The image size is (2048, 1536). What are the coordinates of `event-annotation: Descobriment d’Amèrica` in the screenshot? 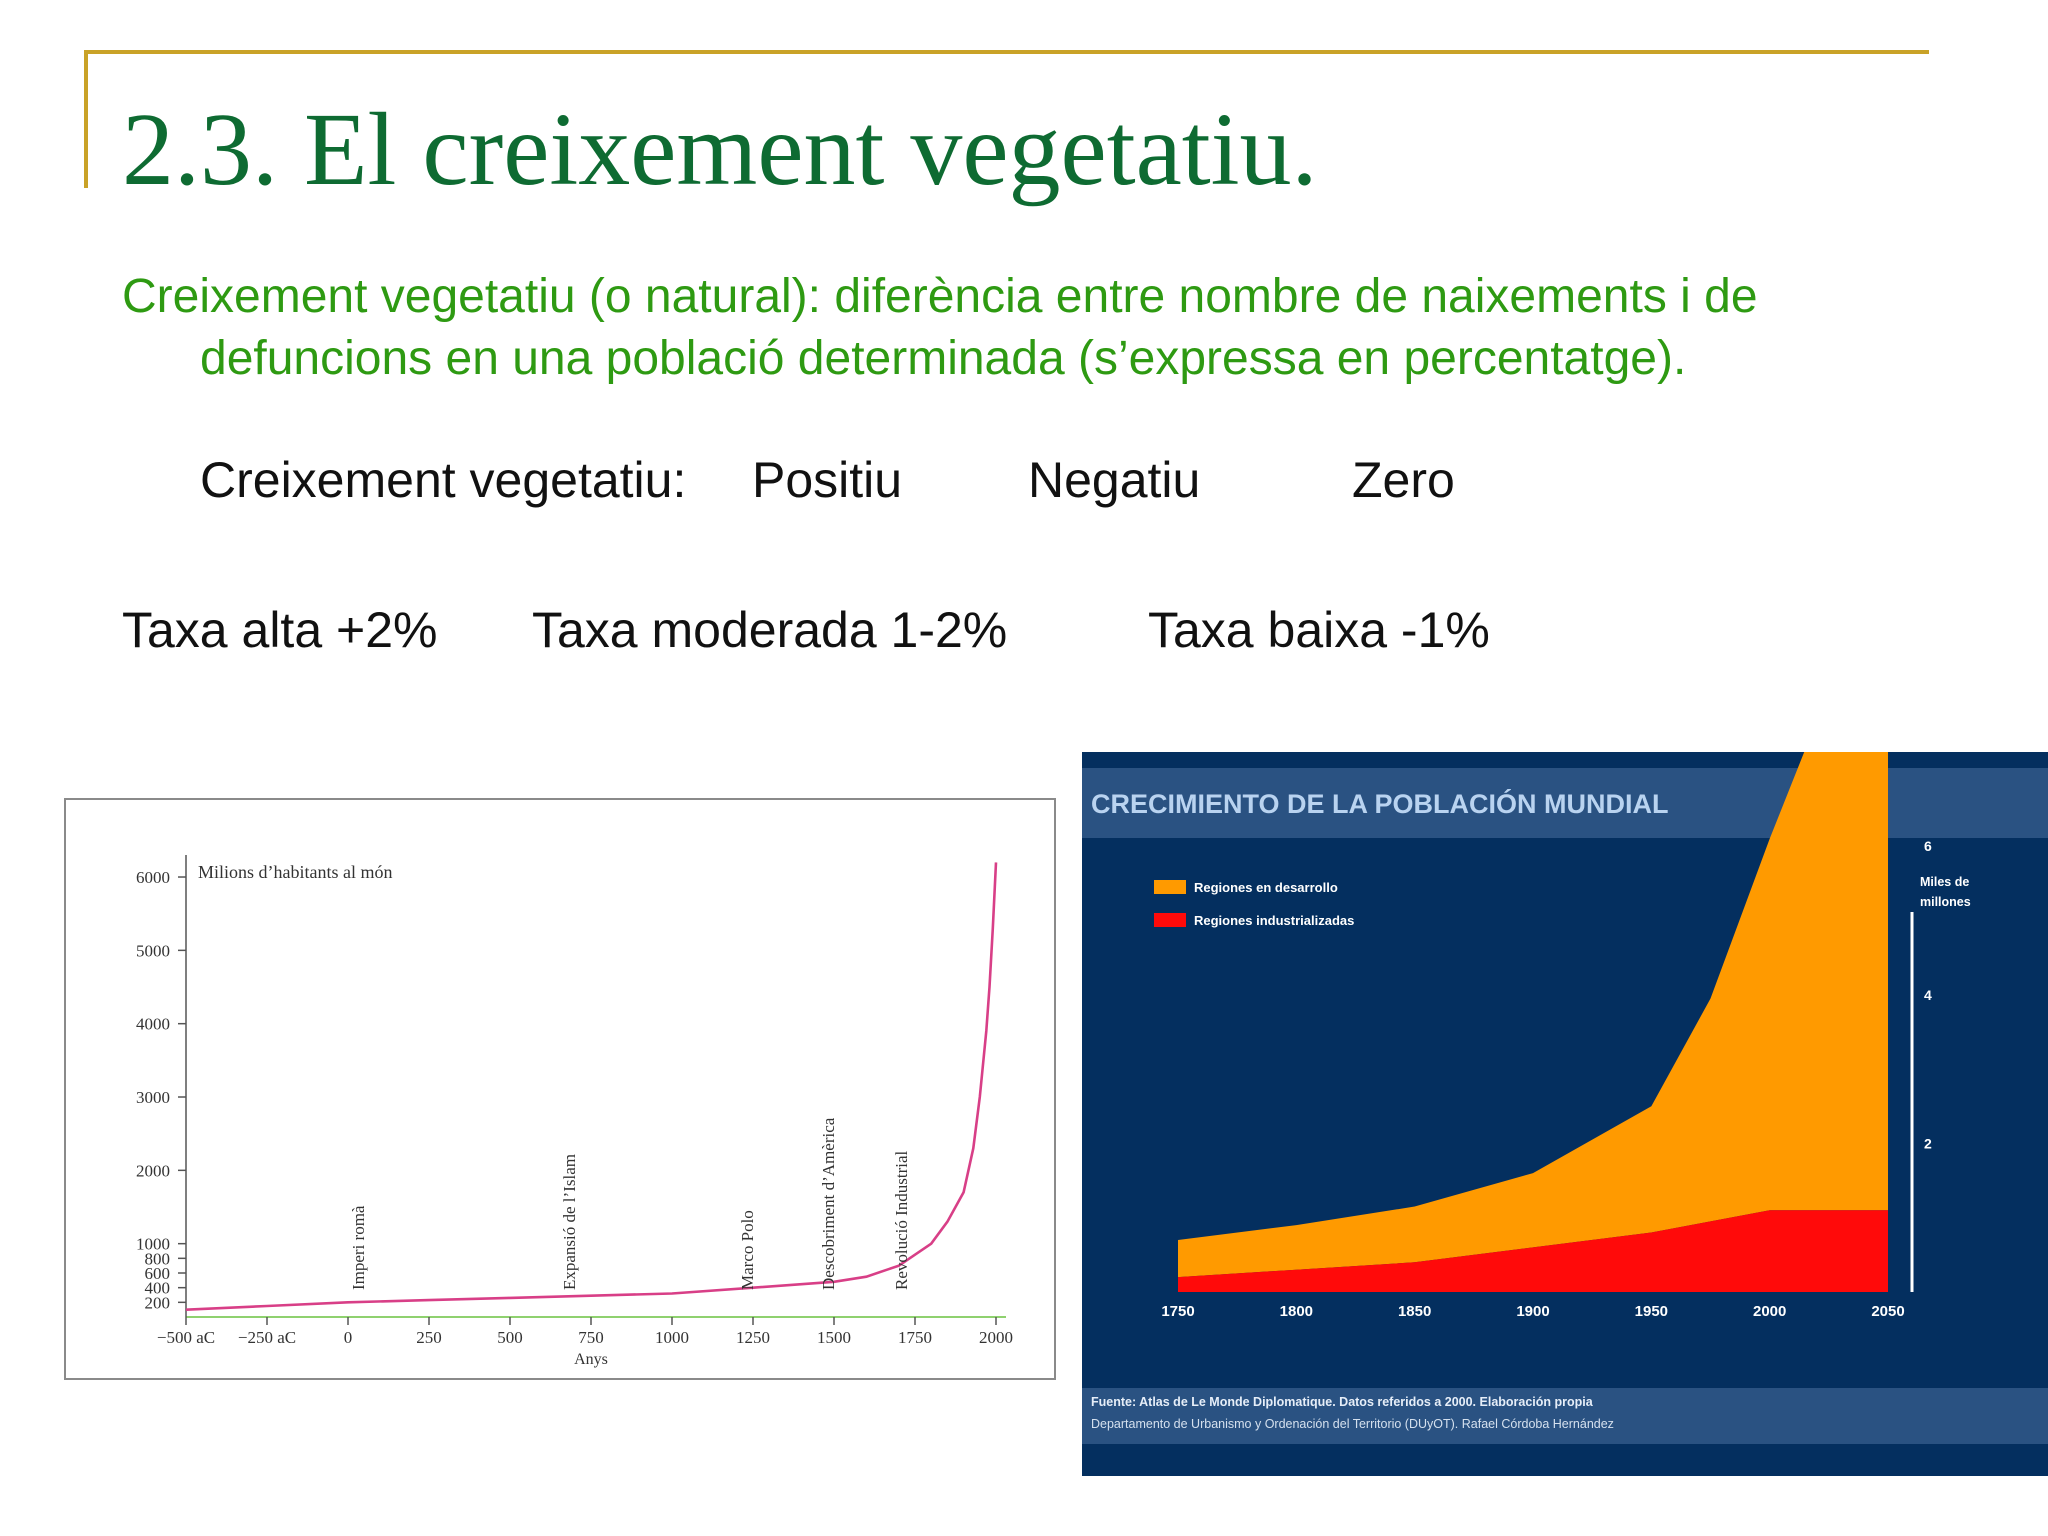 It's located at (828, 1203).